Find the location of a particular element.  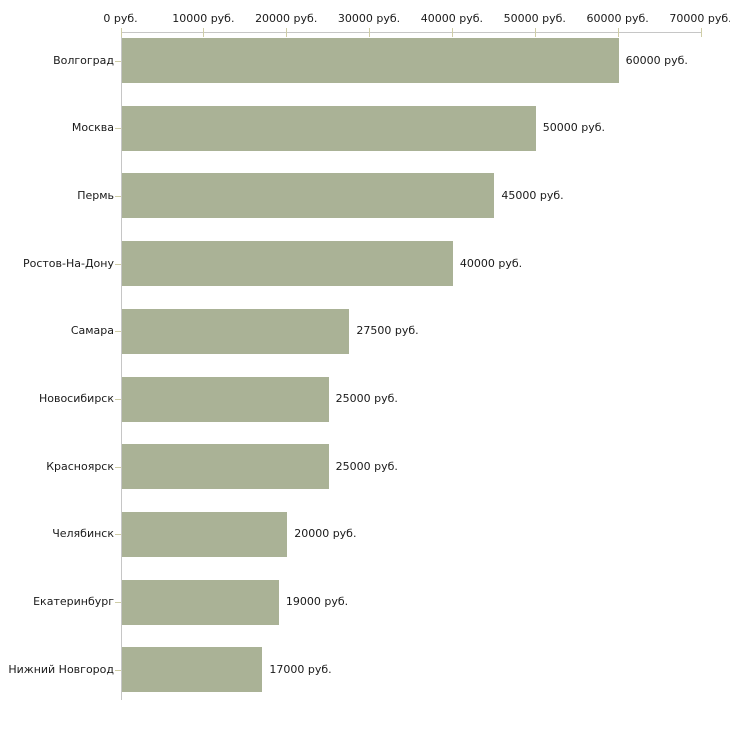

value-label: 19000 руб. is located at coordinates (317, 602).